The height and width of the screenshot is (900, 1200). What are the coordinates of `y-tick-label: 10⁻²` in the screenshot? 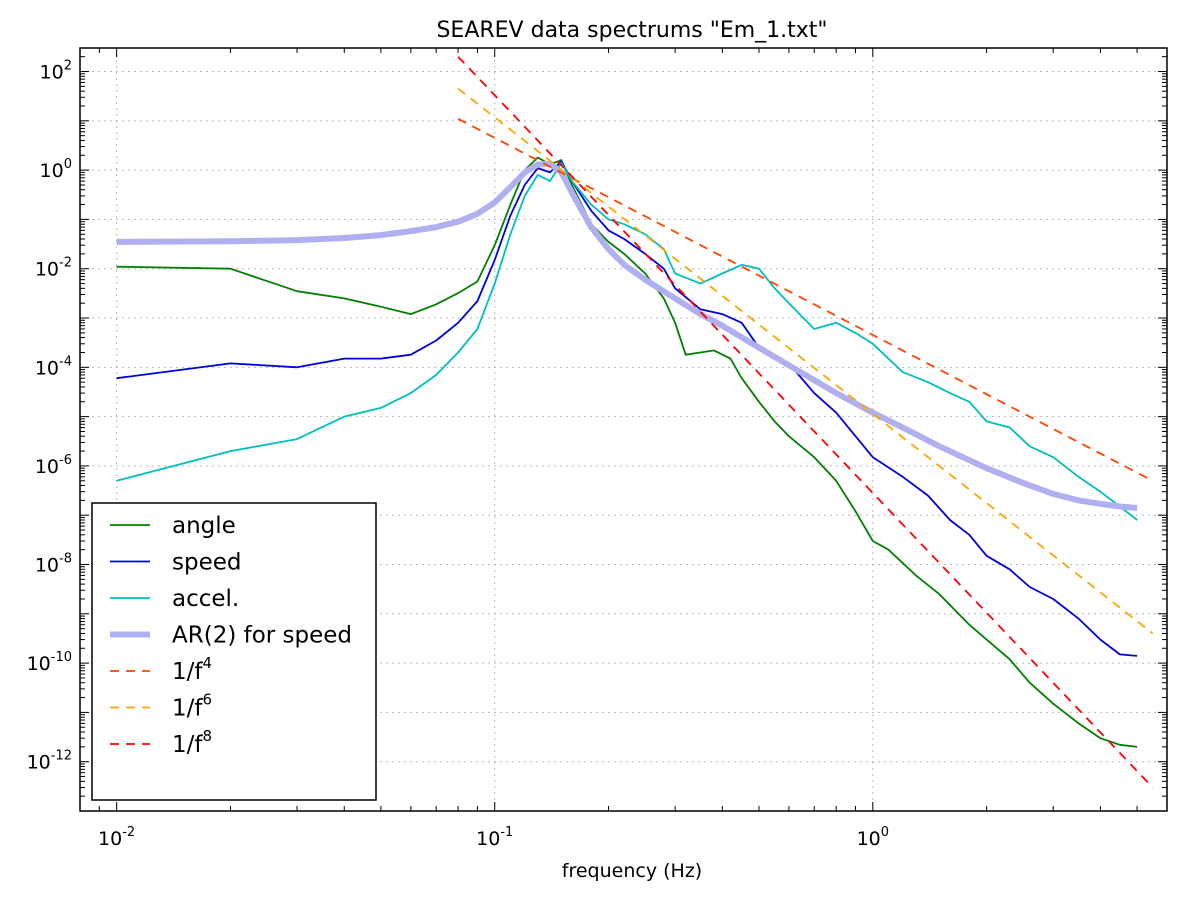 It's located at (53, 268).